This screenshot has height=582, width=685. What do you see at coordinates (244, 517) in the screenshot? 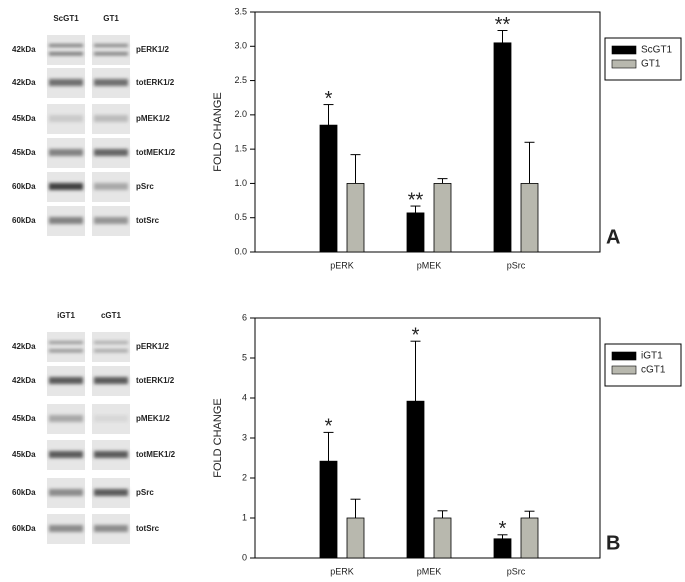
I see `y-tick-label: 1` at bounding box center [244, 517].